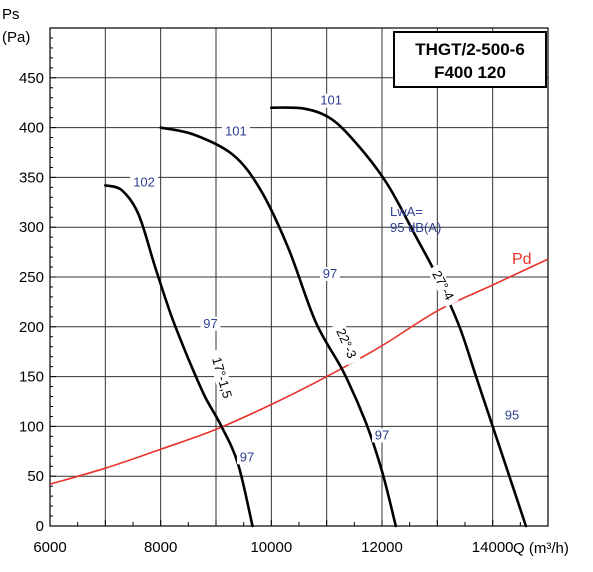  I want to click on pd-curve-label: Pd, so click(522, 259).